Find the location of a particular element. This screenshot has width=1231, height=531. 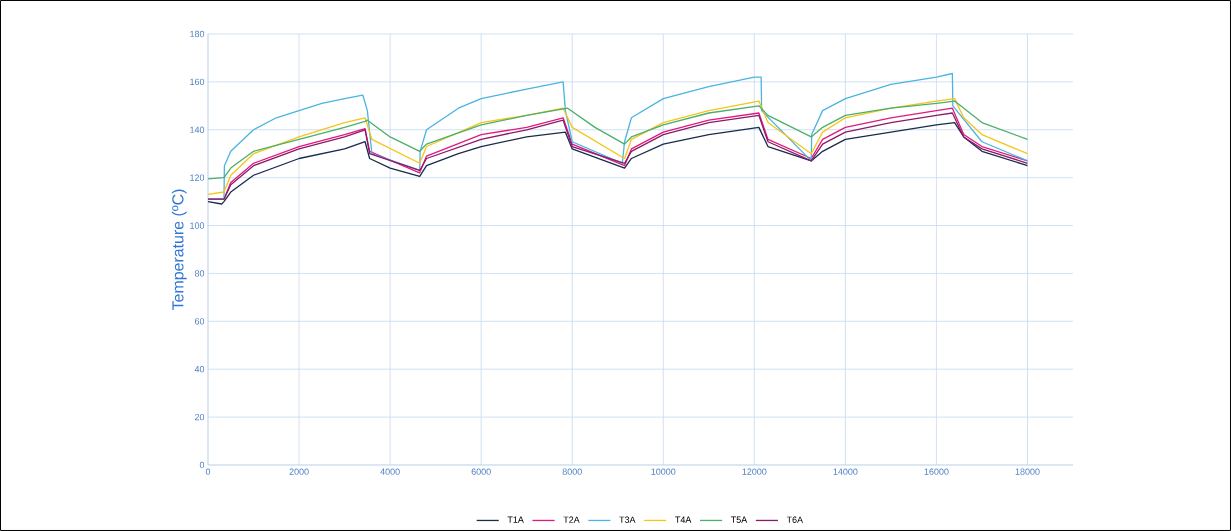

y-tick-label: 160 is located at coordinates (197, 82).